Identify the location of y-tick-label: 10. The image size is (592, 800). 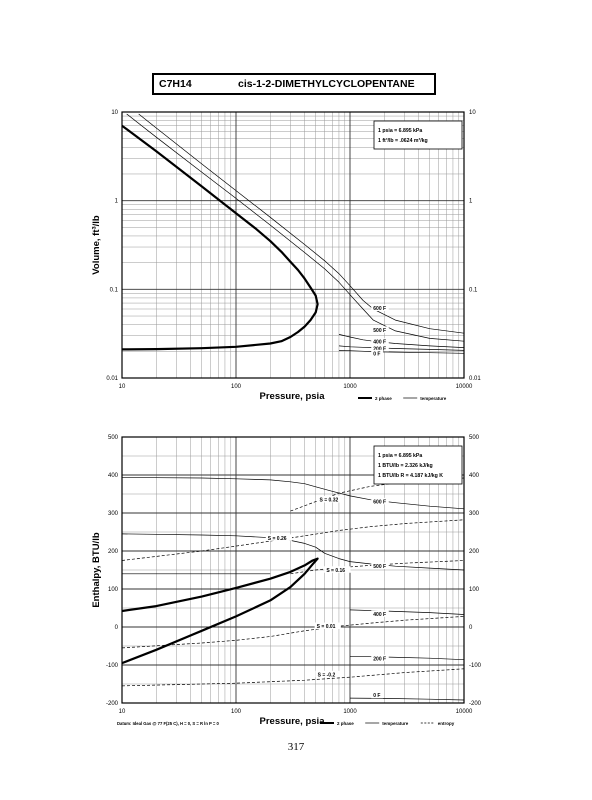
(114, 113).